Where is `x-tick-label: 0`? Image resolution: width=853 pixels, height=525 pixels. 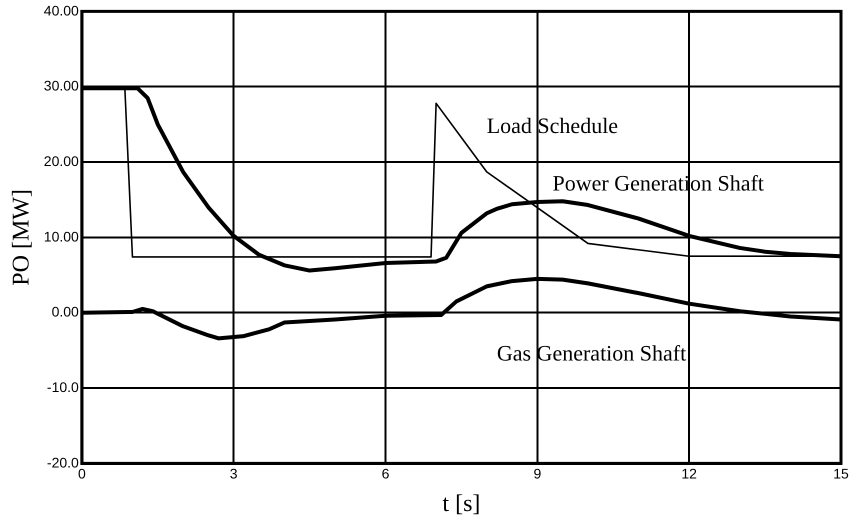 x-tick-label: 0 is located at coordinates (82, 474).